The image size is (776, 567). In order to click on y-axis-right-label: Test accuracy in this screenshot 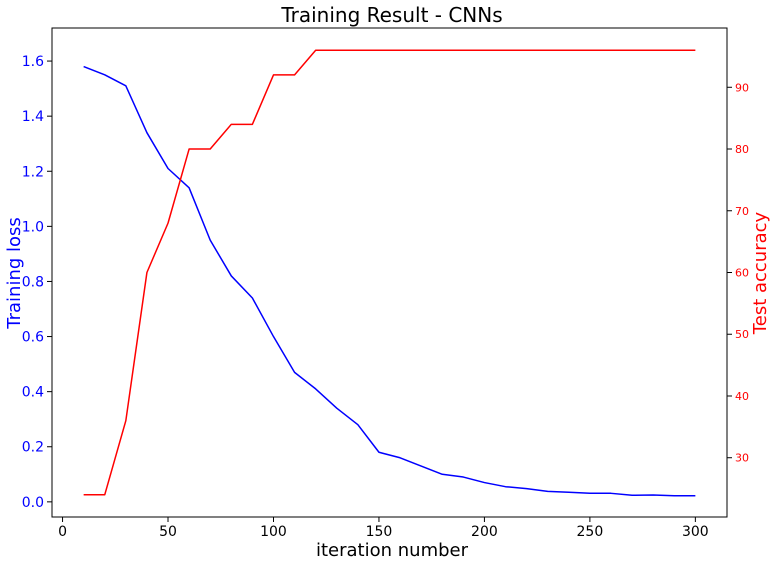, I will do `click(760, 273)`.